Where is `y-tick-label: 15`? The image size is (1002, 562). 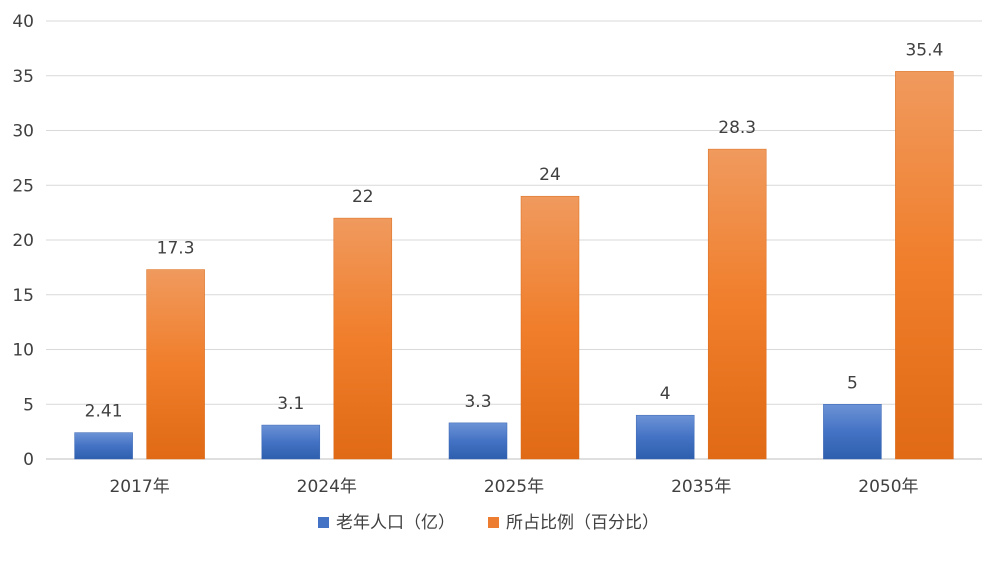
y-tick-label: 15 is located at coordinates (23, 296).